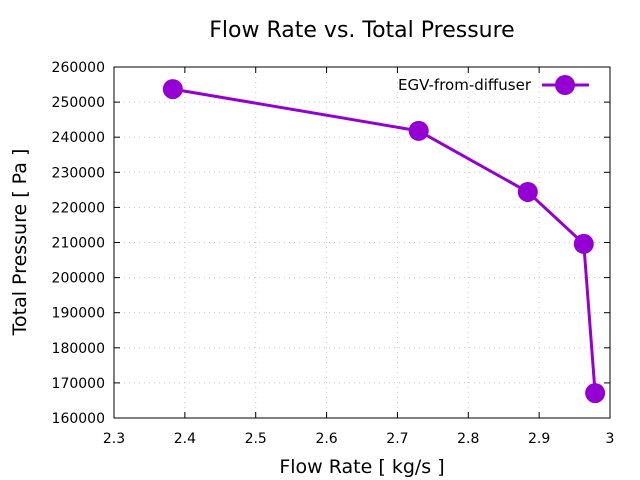 This screenshot has width=640, height=480. I want to click on y-tick-label: 200000, so click(78, 279).